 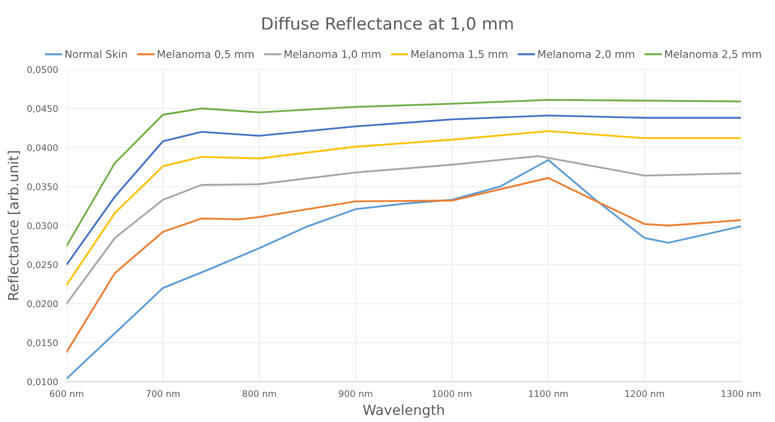 What do you see at coordinates (14, 225) in the screenshot?
I see `y-axis-title: Reflectance [arb.unit]` at bounding box center [14, 225].